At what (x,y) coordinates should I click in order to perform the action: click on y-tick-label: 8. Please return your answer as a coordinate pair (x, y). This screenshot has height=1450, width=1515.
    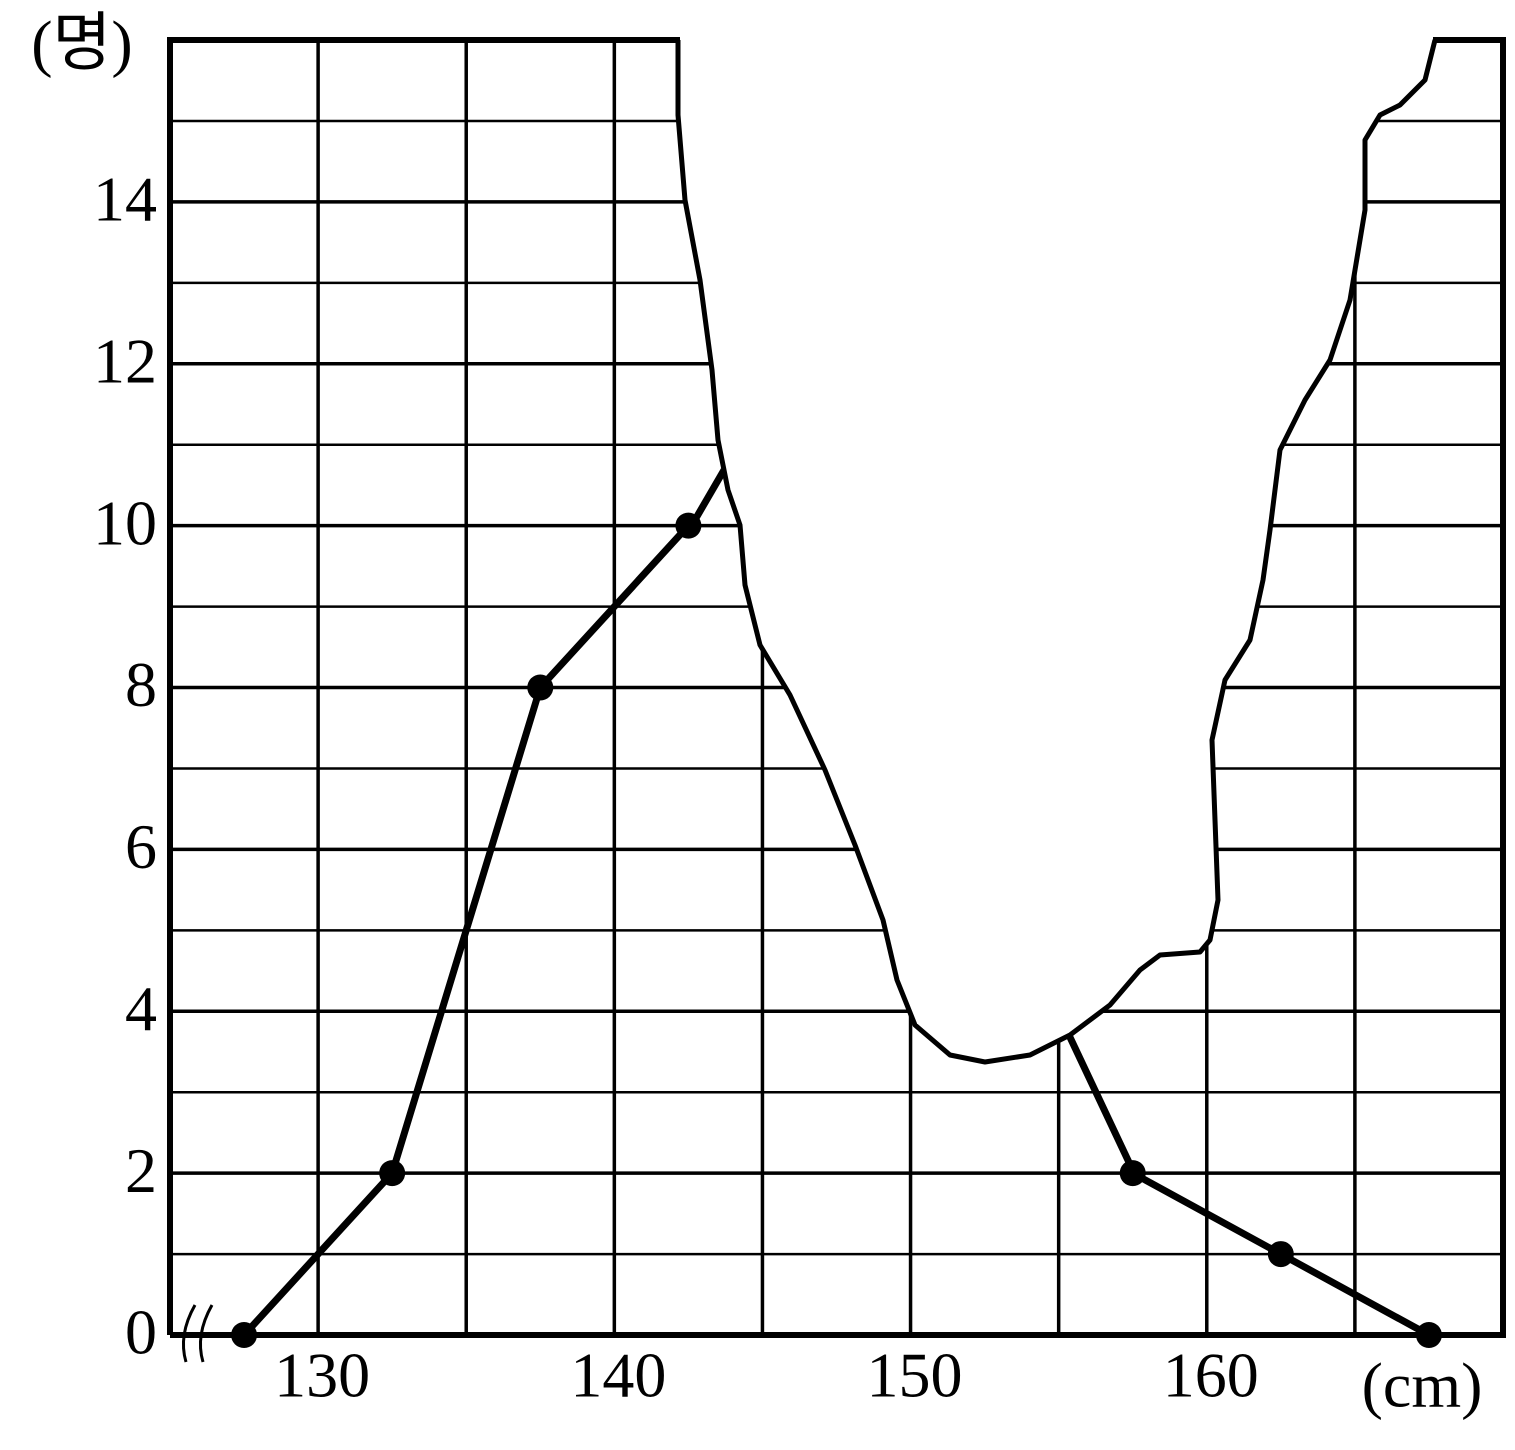
    Looking at the image, I should click on (141, 684).